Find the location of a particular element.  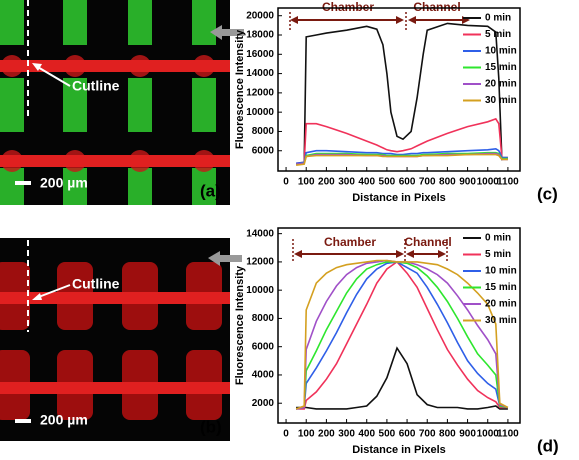

y-tick-label: 20000 is located at coordinates (260, 15).